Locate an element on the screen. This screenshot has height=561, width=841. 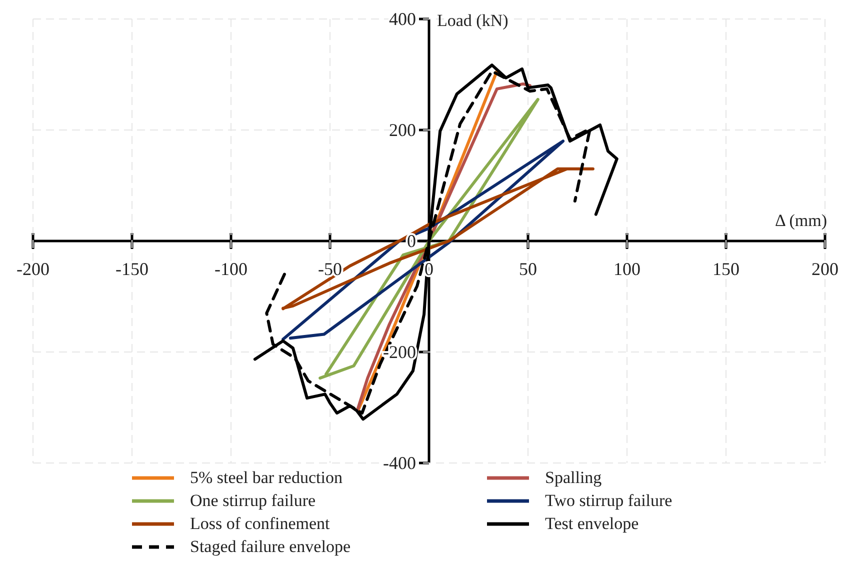
x-axis-title: Δ (mm) is located at coordinates (800, 221).